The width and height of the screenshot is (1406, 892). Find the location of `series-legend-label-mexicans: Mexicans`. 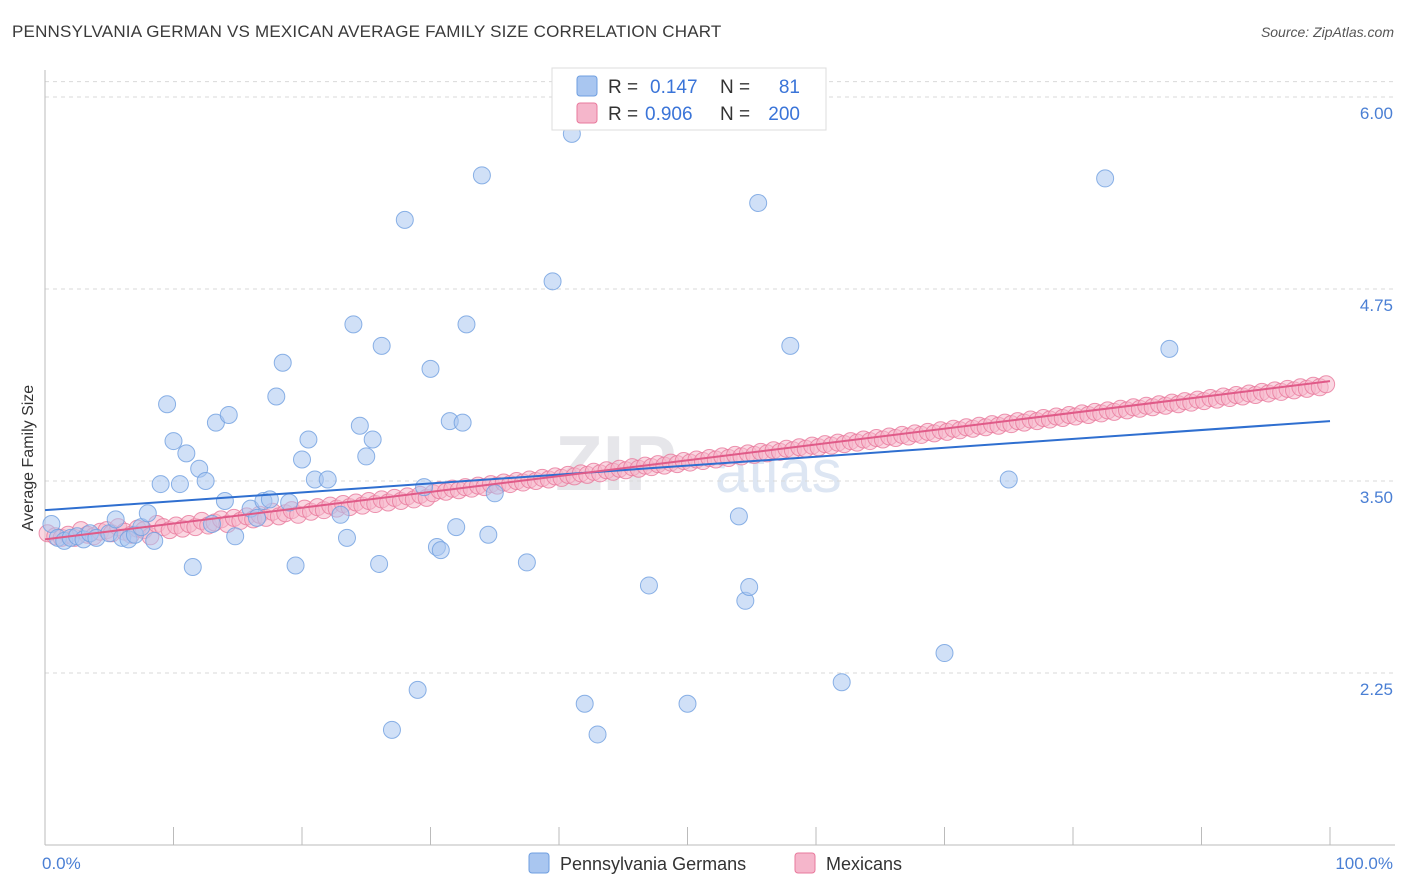

series-legend-label-mexicans: Mexicans is located at coordinates (864, 864).